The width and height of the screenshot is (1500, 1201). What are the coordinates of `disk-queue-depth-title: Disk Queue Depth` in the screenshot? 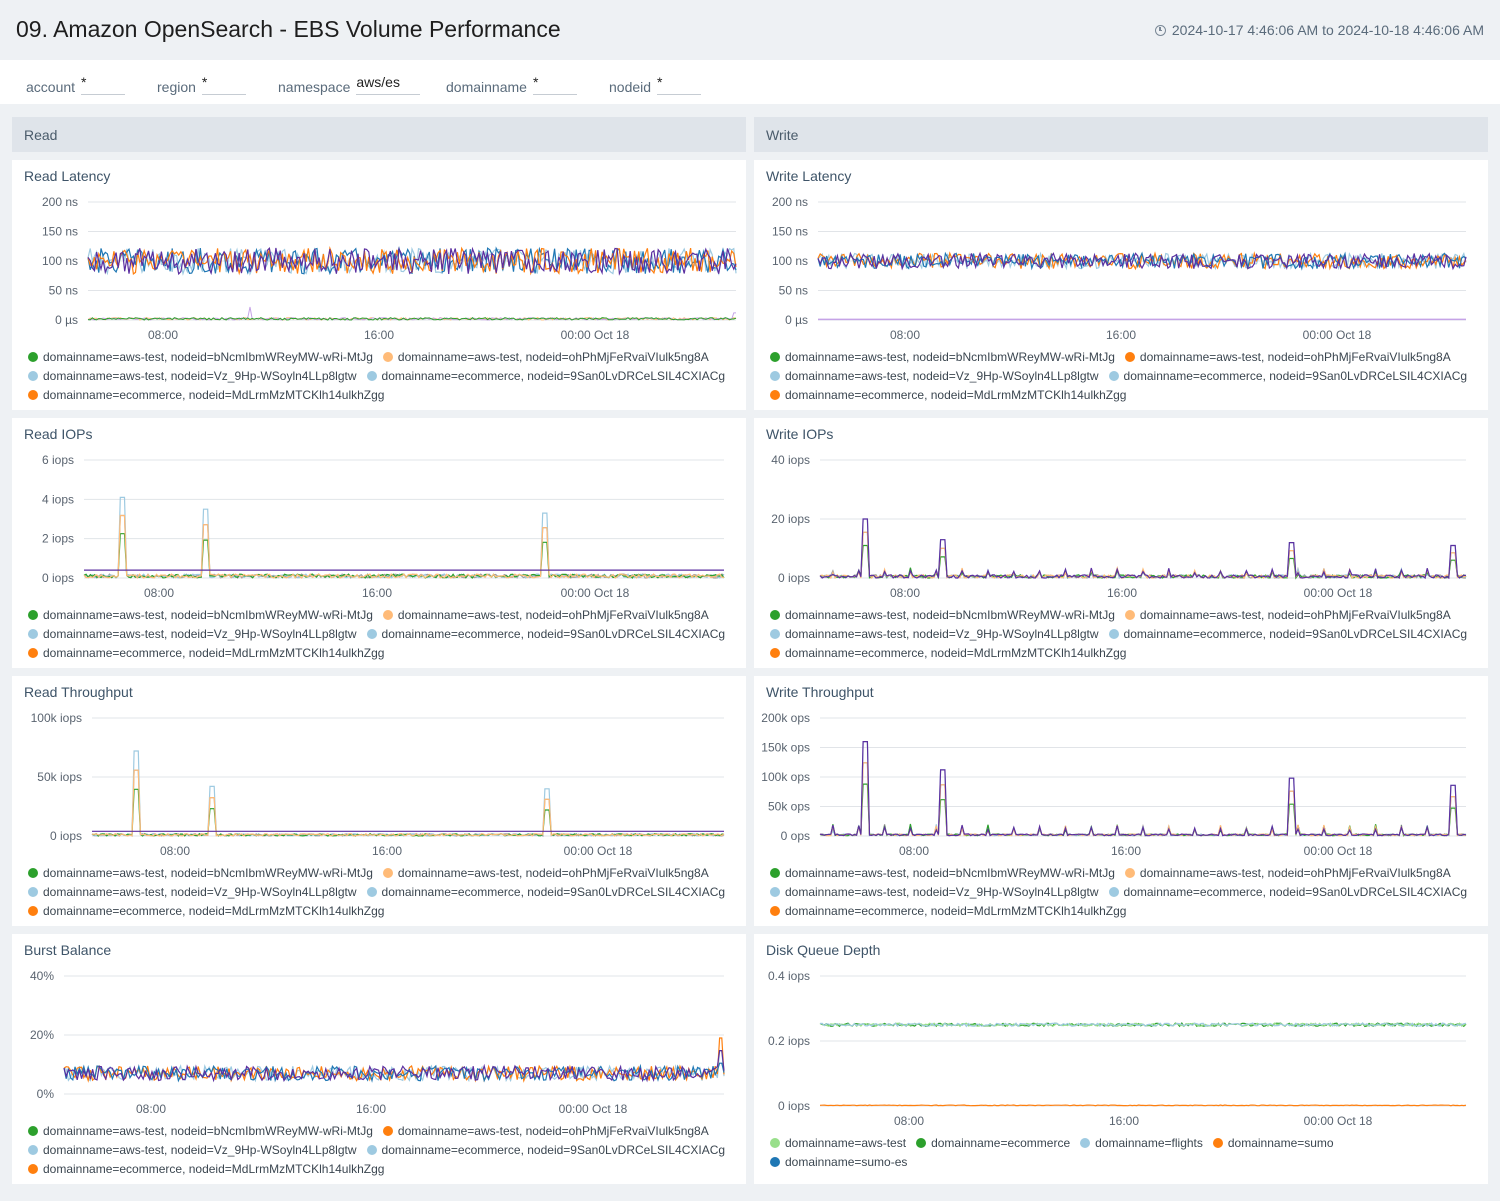 It's located at (823, 950).